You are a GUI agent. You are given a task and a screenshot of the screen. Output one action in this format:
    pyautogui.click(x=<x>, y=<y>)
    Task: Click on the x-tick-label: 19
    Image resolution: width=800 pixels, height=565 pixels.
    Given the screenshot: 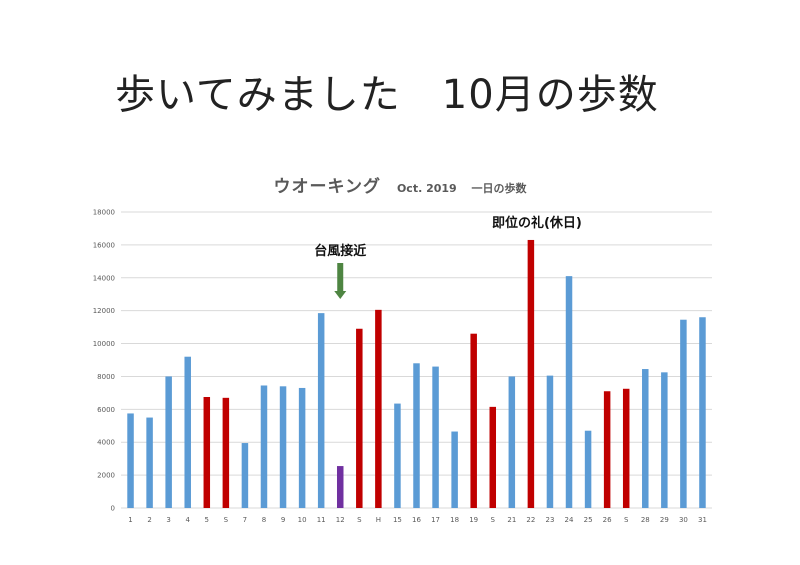 What is the action you would take?
    pyautogui.click(x=473, y=520)
    